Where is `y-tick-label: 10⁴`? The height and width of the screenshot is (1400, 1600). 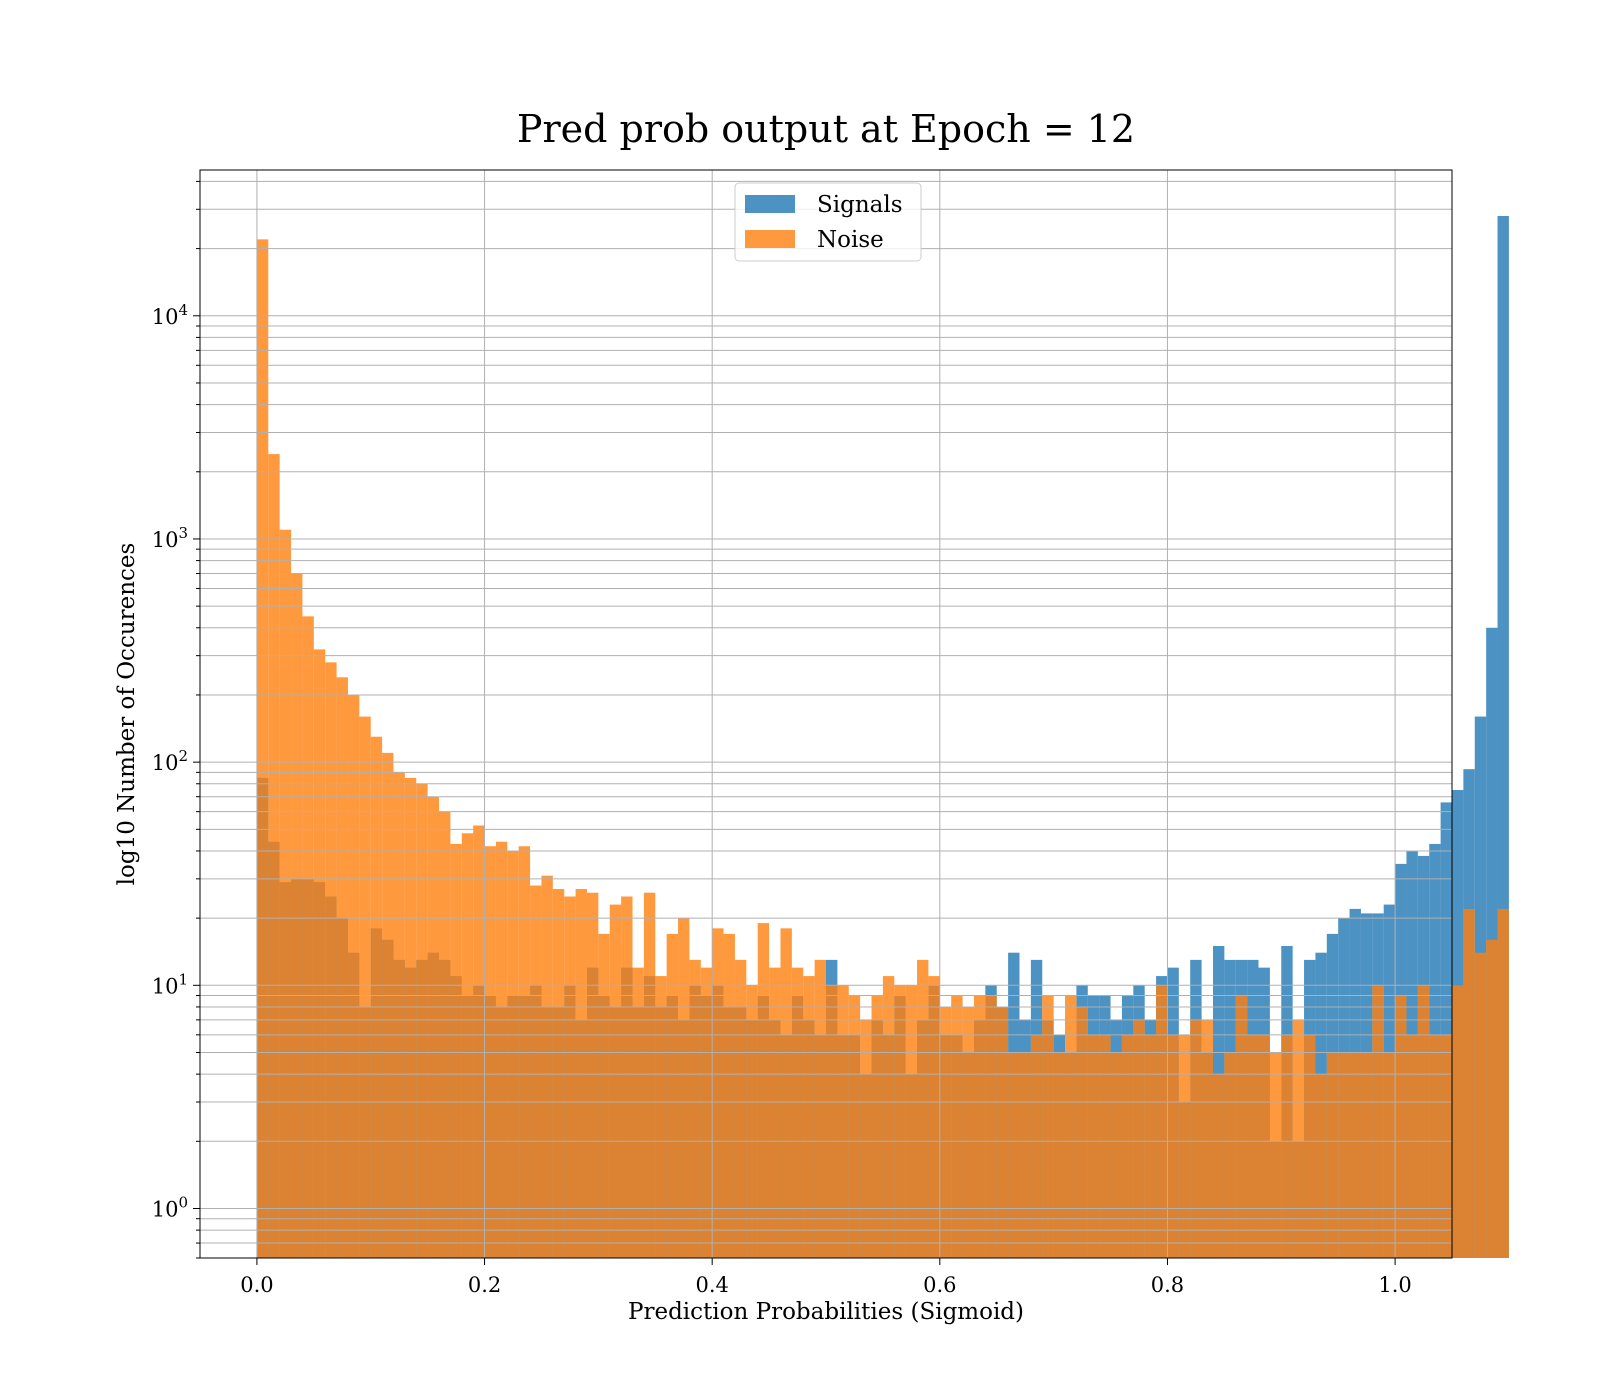
y-tick-label: 10⁴ is located at coordinates (170, 315).